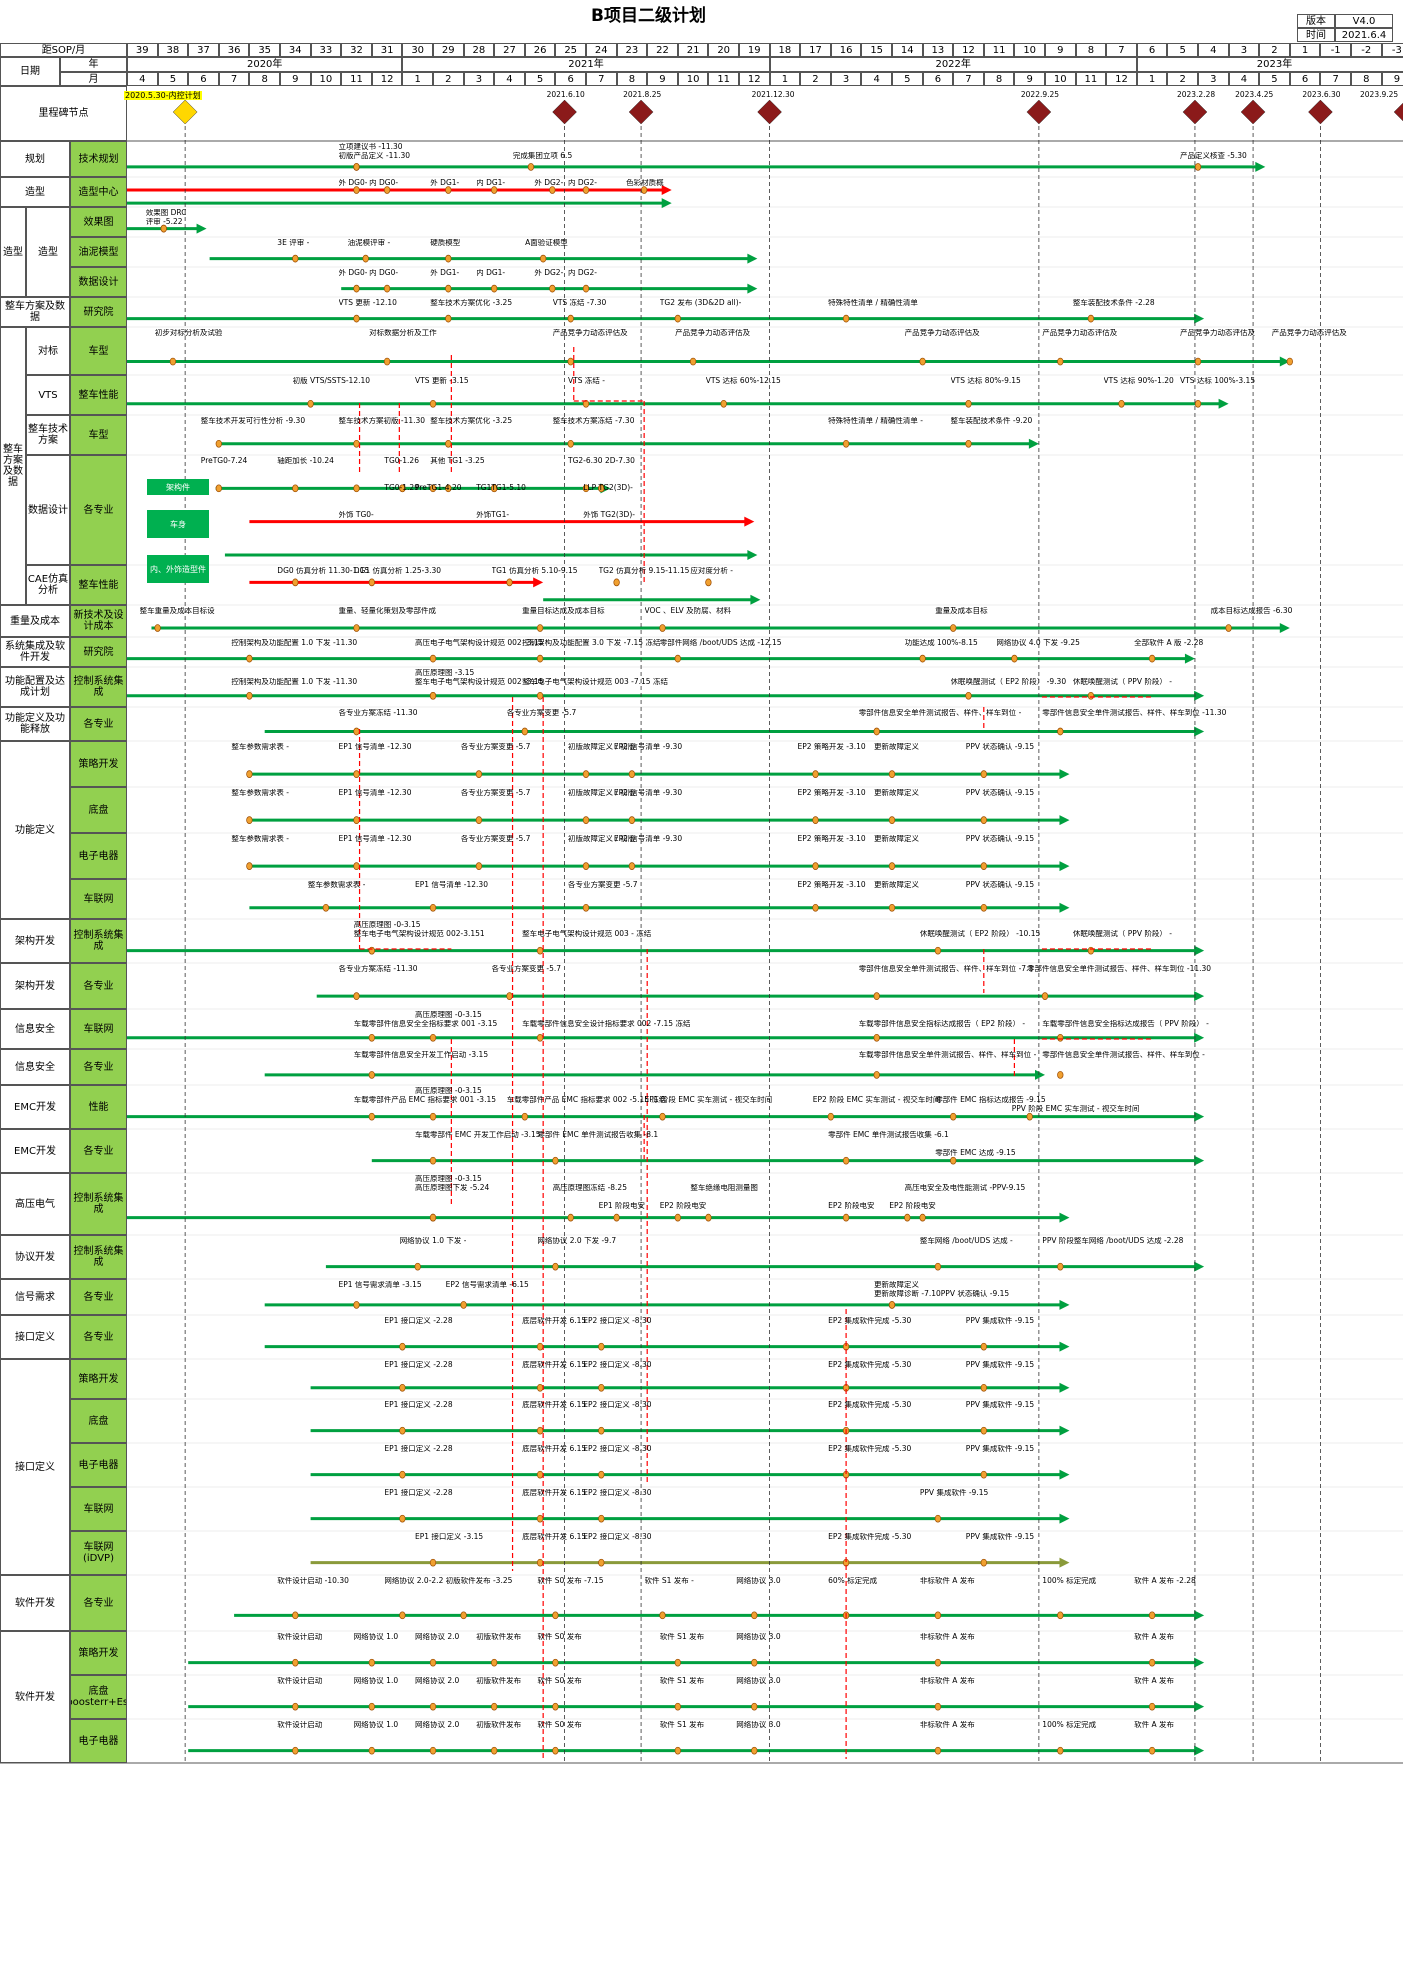 This screenshot has height=1984, width=1403. I want to click on category-label: 信号需求, so click(35, 1297).